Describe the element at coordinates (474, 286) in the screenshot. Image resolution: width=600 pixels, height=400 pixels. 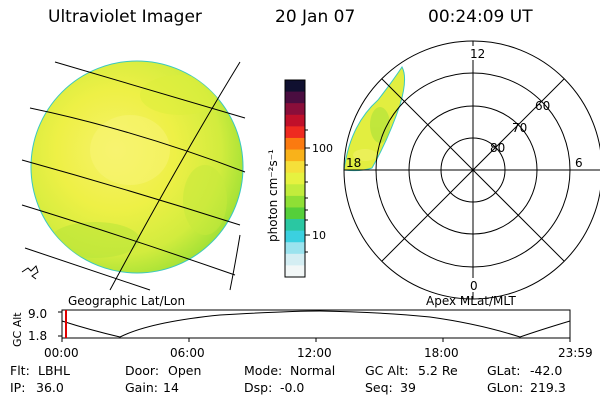
I see `mlt-label-0: 0` at that location.